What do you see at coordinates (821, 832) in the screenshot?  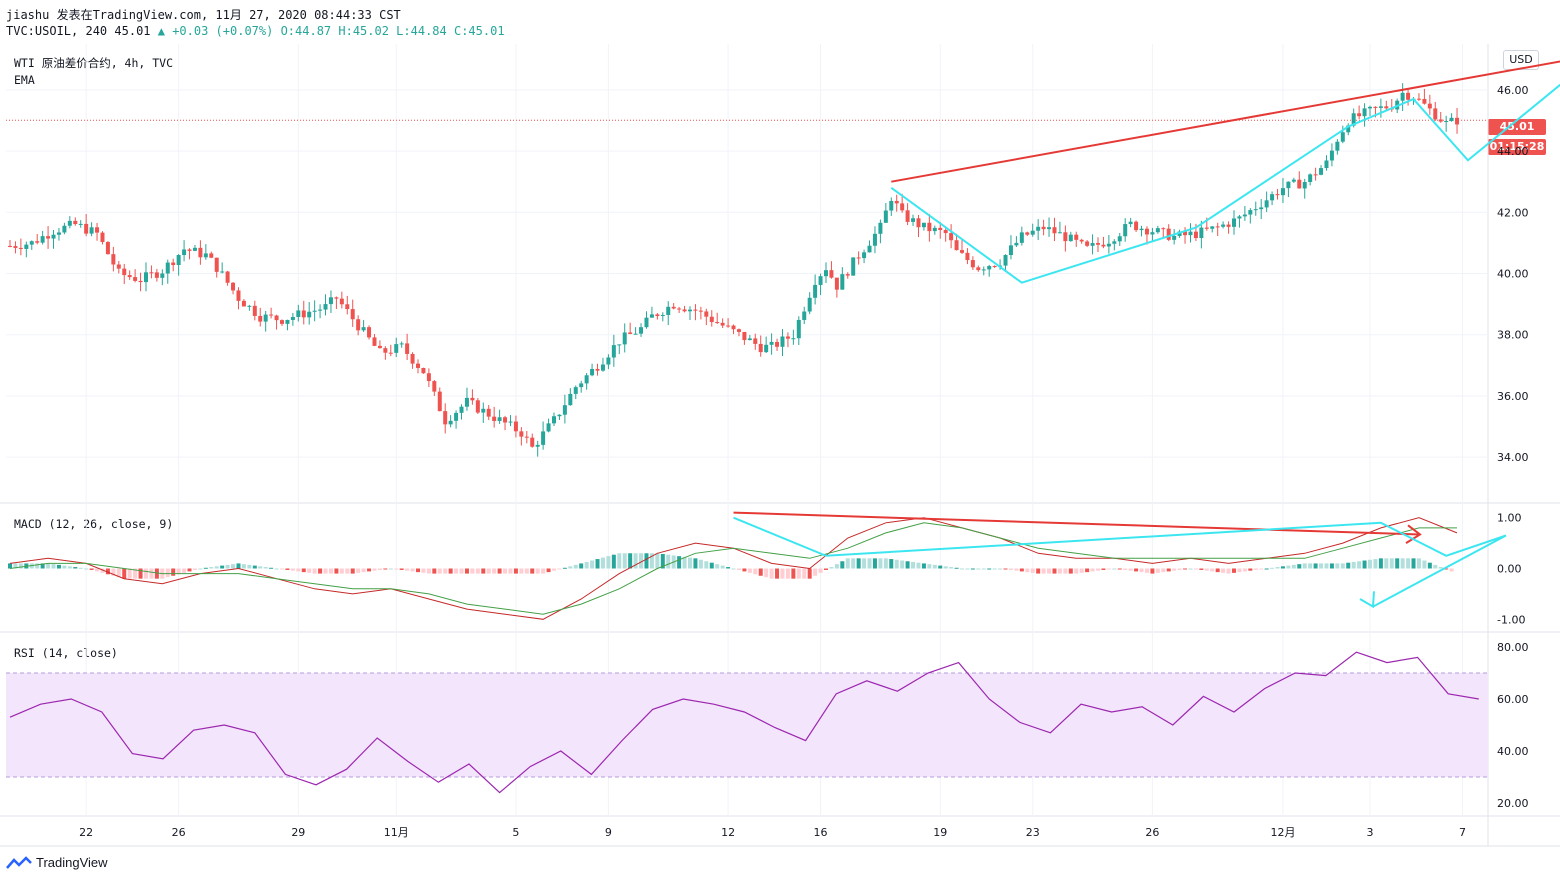 I see `time-tick-label: 16` at bounding box center [821, 832].